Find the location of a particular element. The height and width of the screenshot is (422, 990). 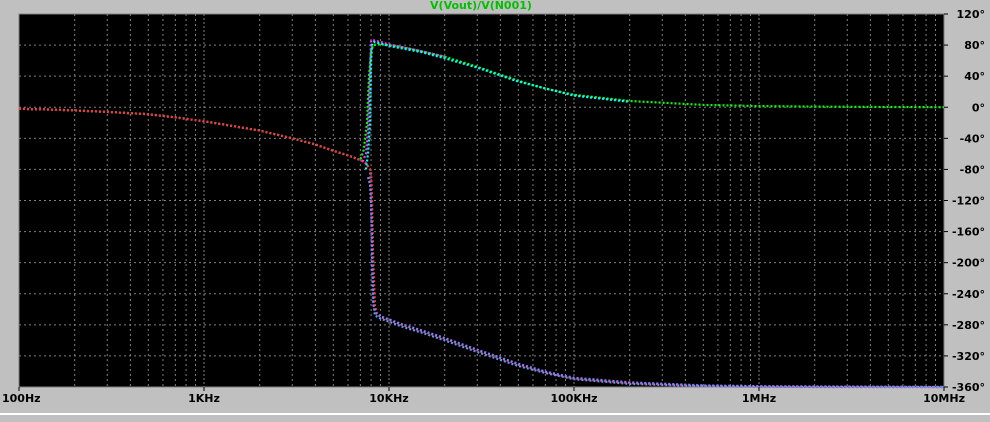

x-axis-ticks: 100Hz 1KHz 10KHz 100KHz 1MHz 10MHz is located at coordinates (483, 396).